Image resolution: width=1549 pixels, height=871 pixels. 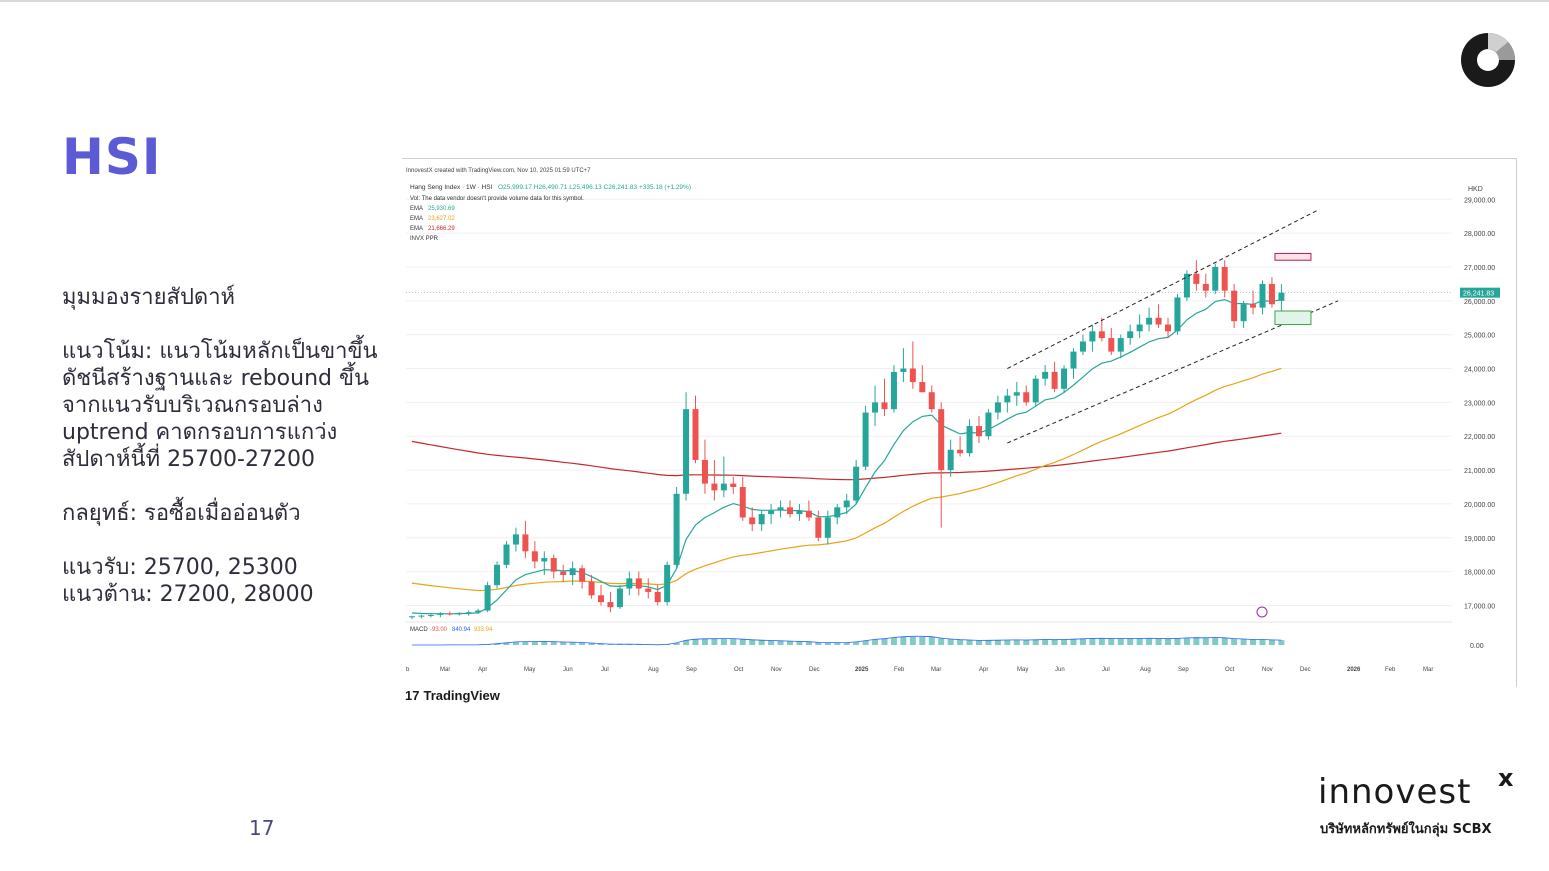 What do you see at coordinates (1163, 289) in the screenshot?
I see `channel-upper-line` at bounding box center [1163, 289].